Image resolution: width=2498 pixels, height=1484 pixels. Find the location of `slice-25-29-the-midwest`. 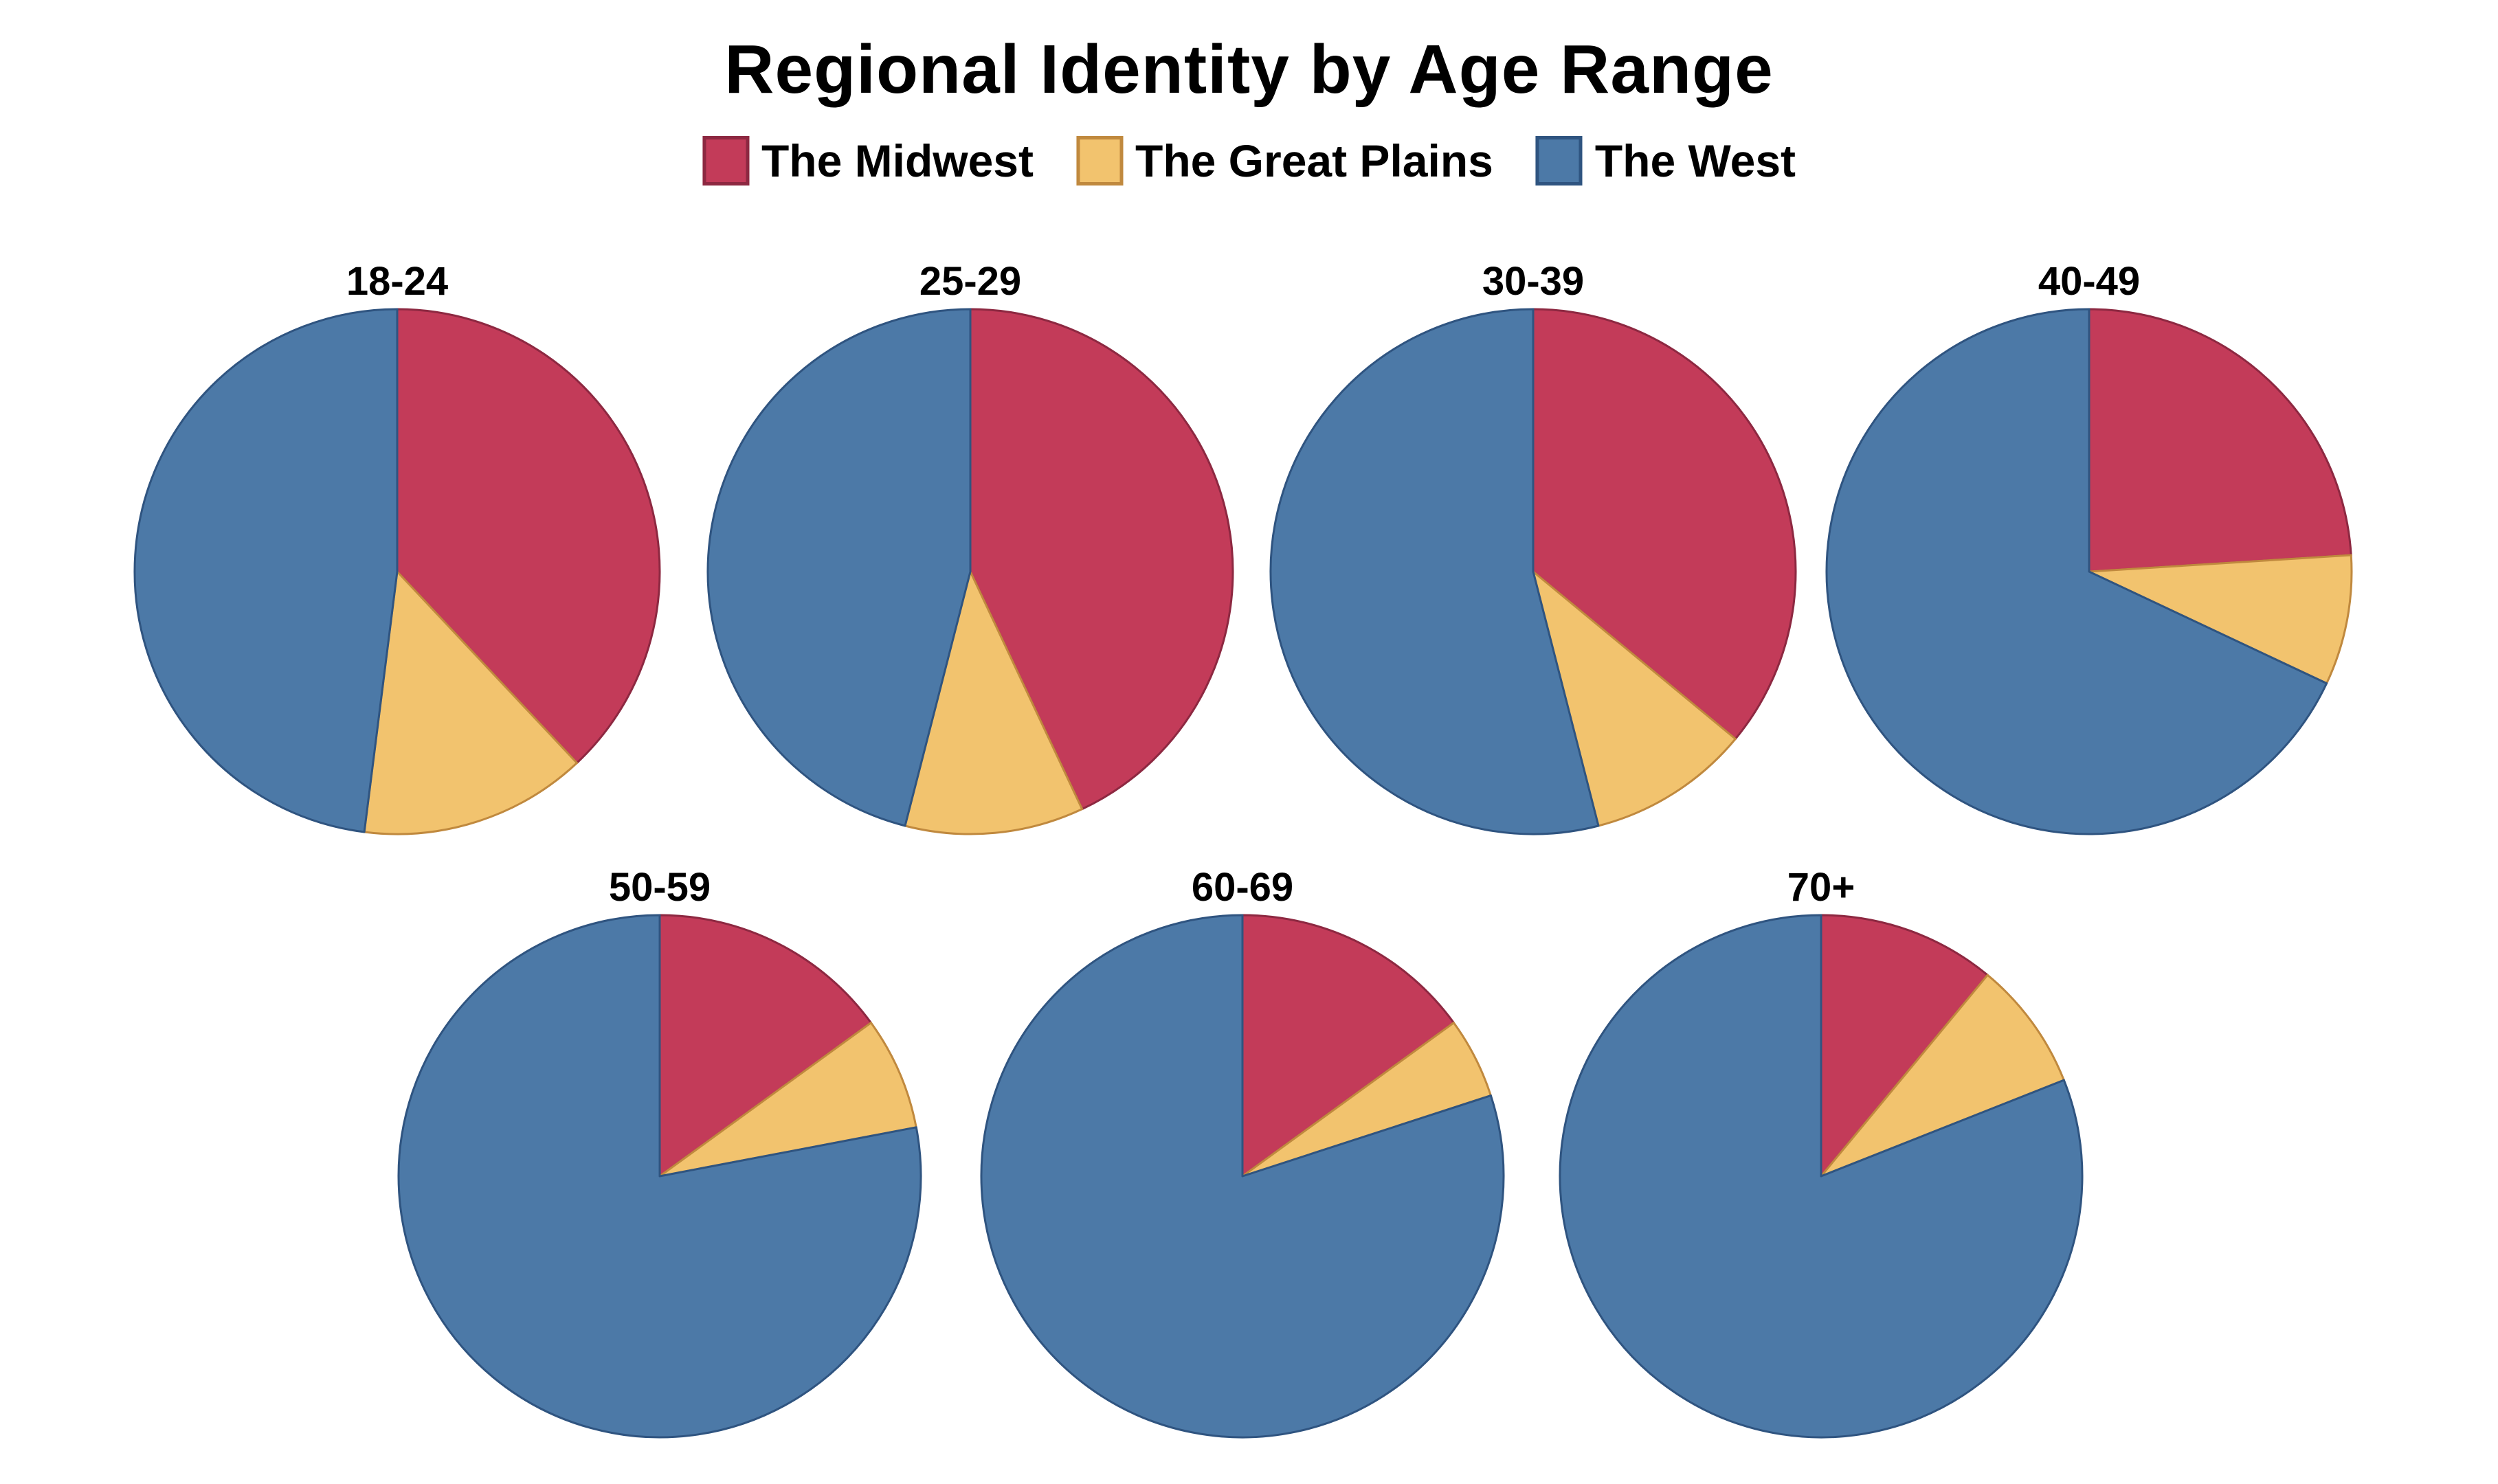

slice-25-29-the-midwest is located at coordinates (1101, 559).